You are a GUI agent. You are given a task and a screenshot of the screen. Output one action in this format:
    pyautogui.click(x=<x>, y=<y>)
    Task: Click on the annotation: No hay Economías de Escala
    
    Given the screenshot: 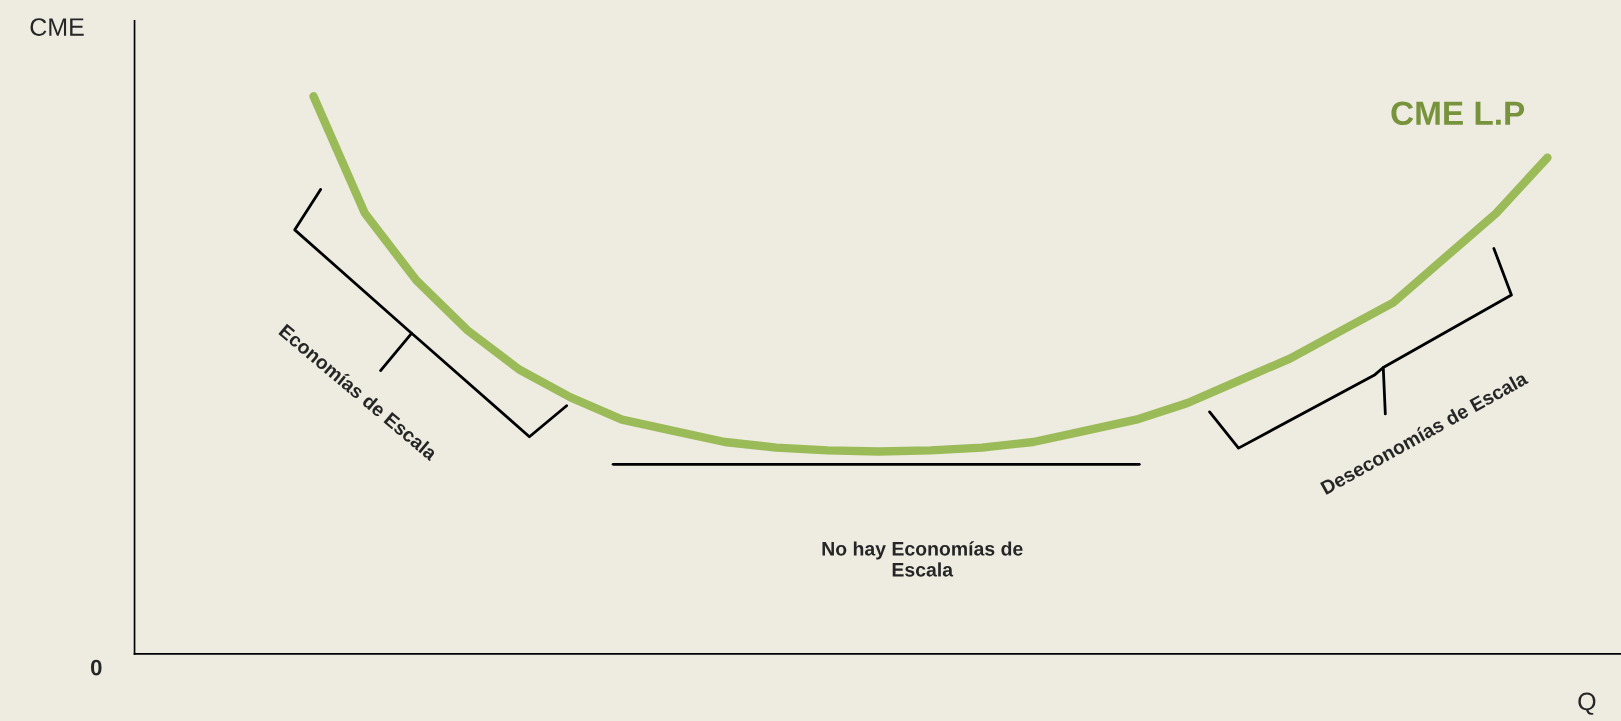 What is the action you would take?
    pyautogui.click(x=922, y=559)
    